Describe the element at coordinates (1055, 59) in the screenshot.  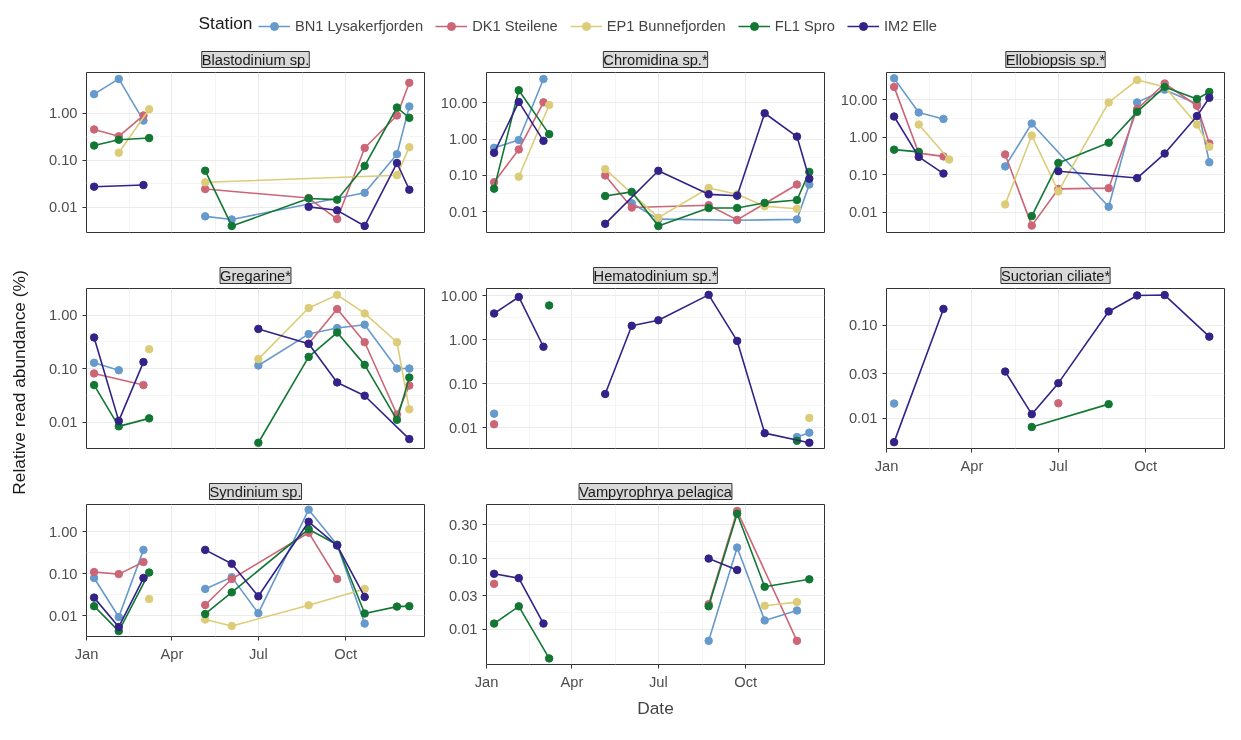
I see `chart-title: Ellobiopsis sp.*` at that location.